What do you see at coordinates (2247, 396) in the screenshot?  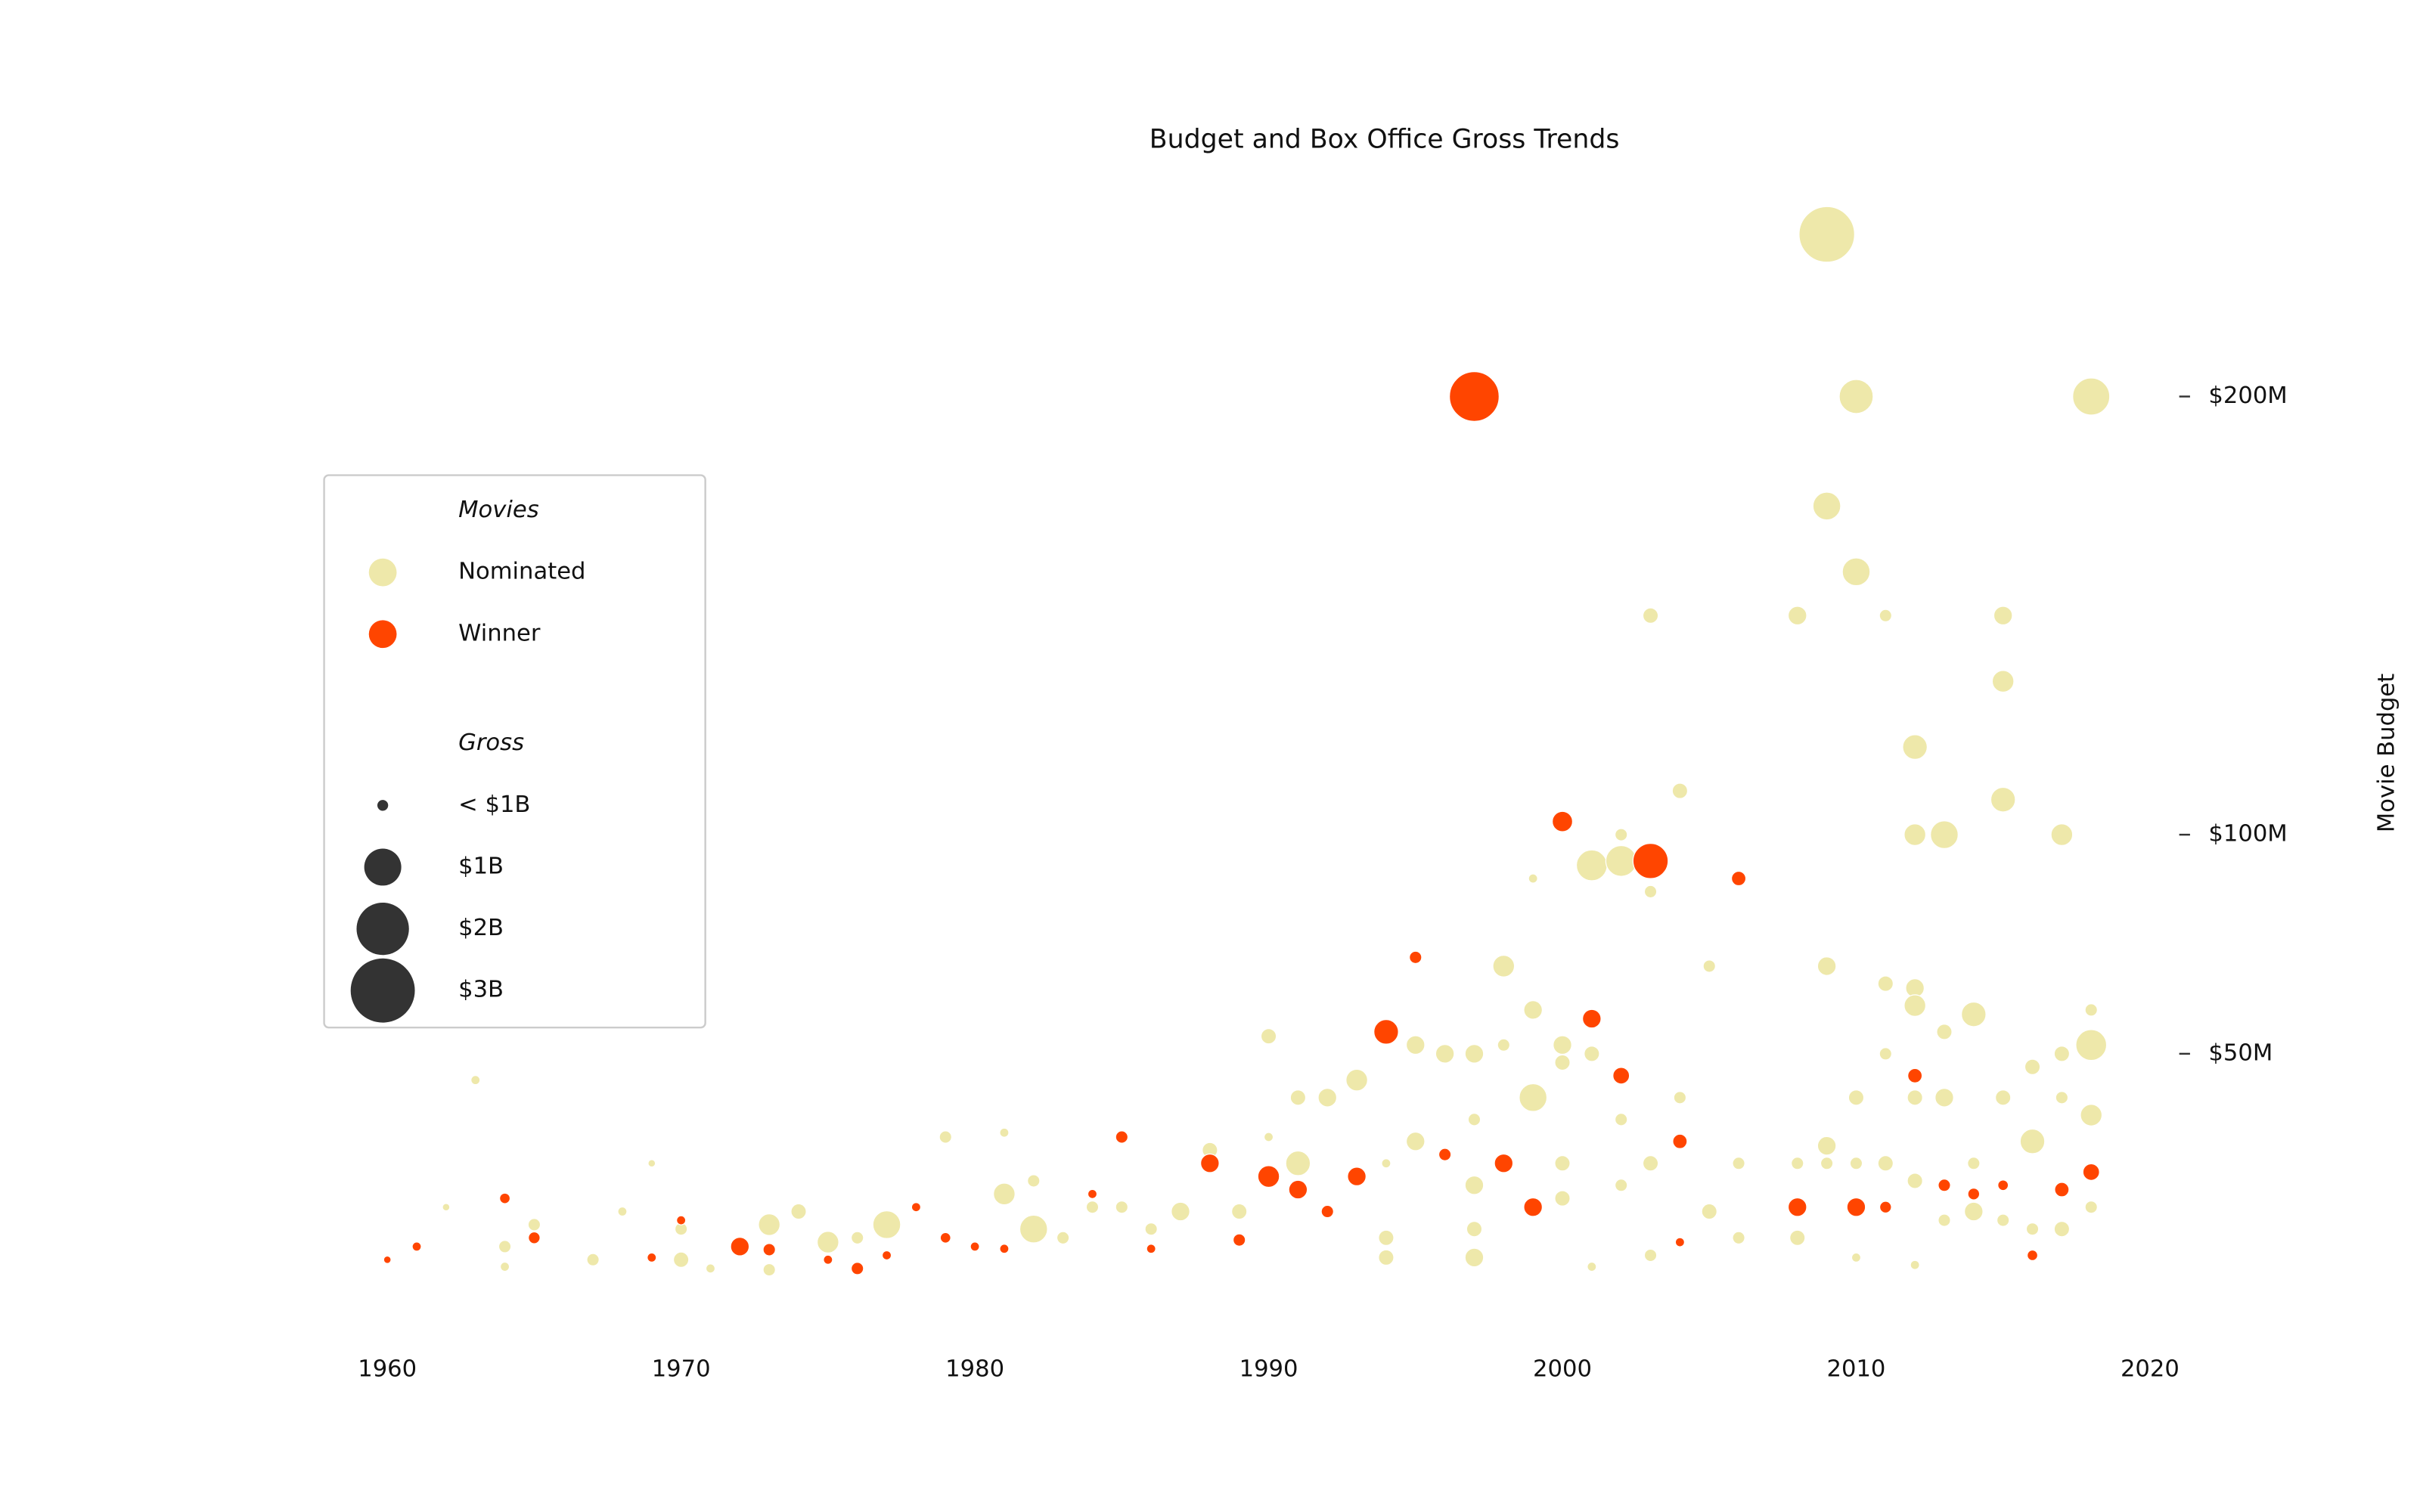 I see `y-tick-label: $200M` at bounding box center [2247, 396].